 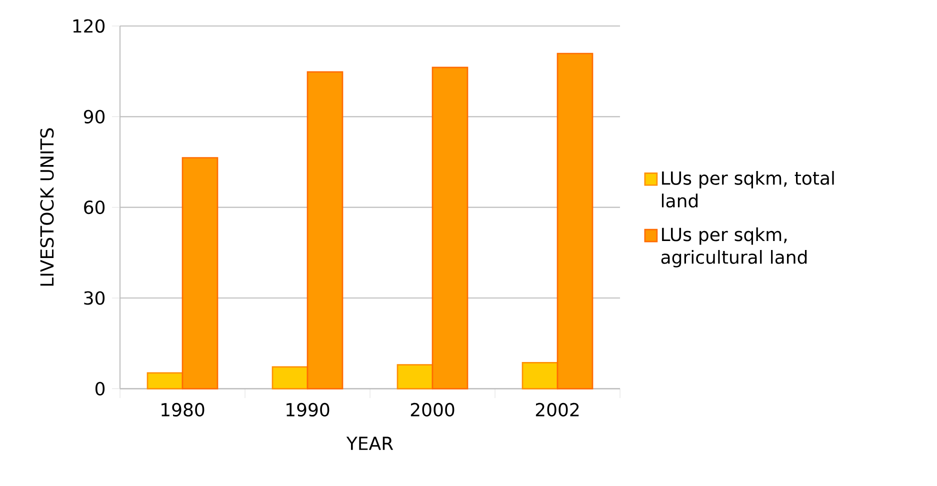 What do you see at coordinates (308, 409) in the screenshot?
I see `x-tick-label: 1990` at bounding box center [308, 409].